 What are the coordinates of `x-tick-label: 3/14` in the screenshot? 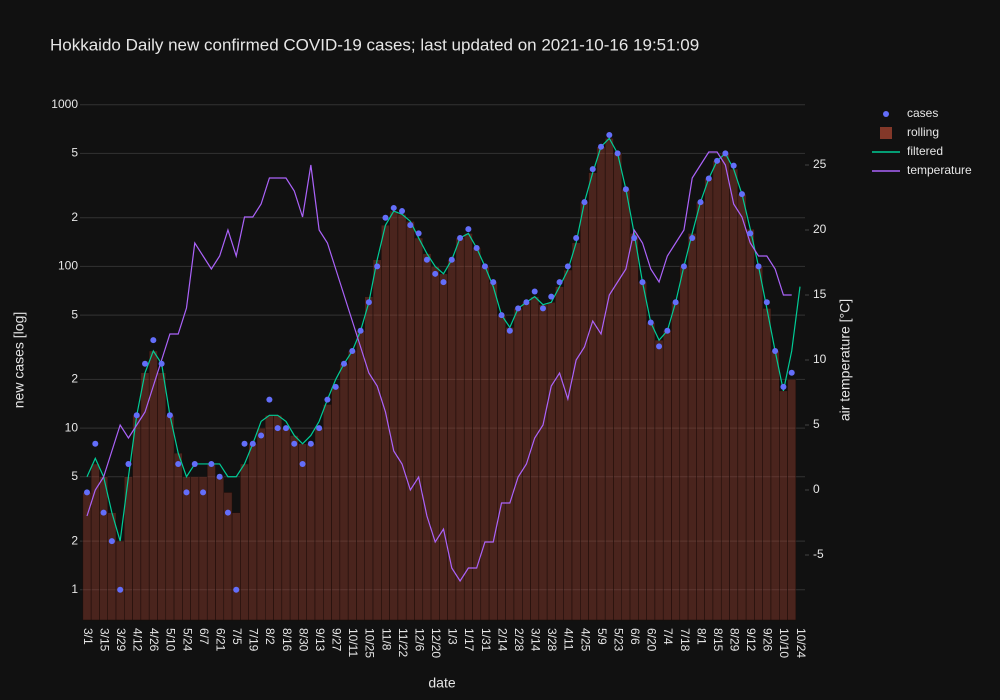 It's located at (536, 640).